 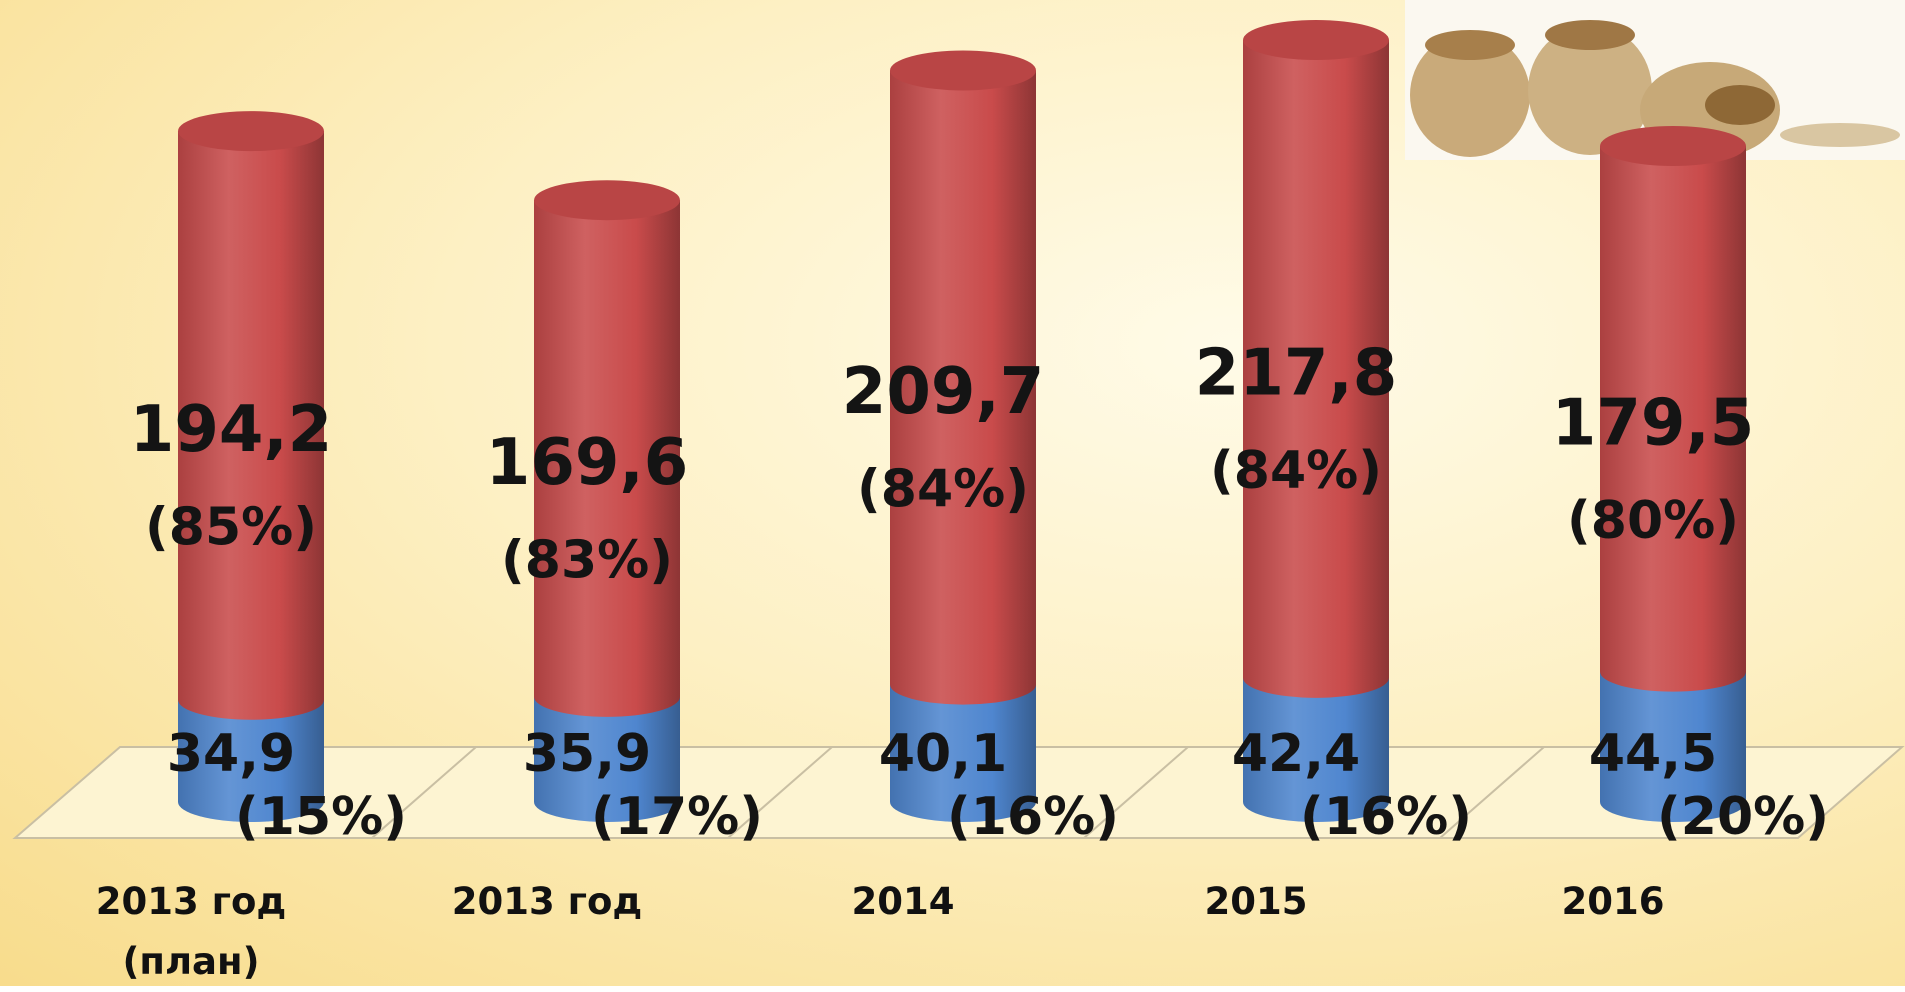 What do you see at coordinates (1256, 901) in the screenshot?
I see `category-label: 2015` at bounding box center [1256, 901].